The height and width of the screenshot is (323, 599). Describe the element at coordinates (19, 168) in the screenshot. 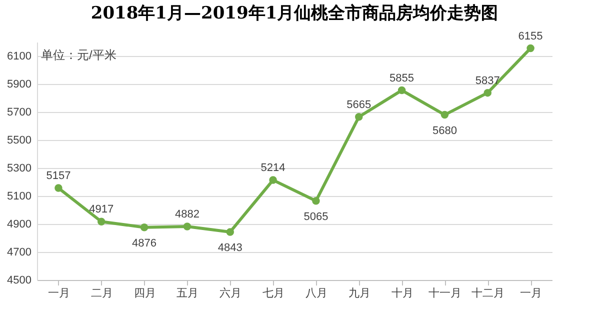

I see `y-tick-label: 5300` at that location.